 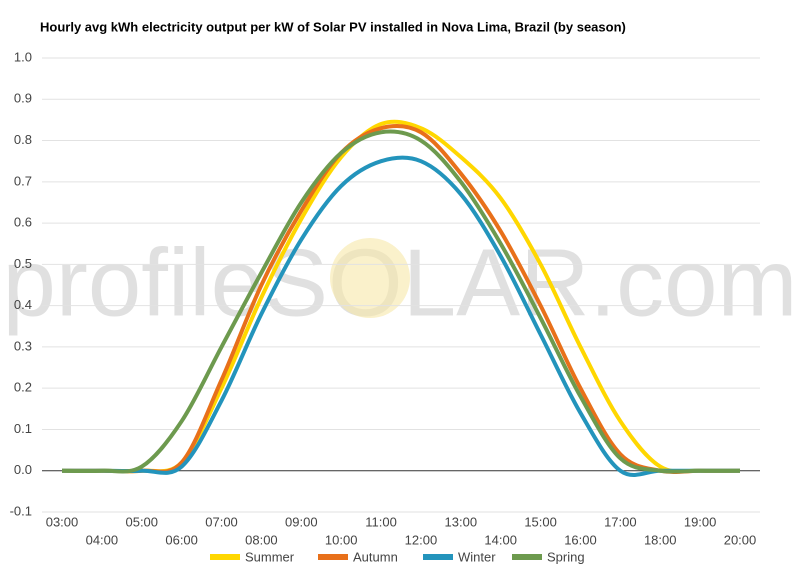 What do you see at coordinates (301, 521) in the screenshot?
I see `x-tick-label: 09:00` at bounding box center [301, 521].